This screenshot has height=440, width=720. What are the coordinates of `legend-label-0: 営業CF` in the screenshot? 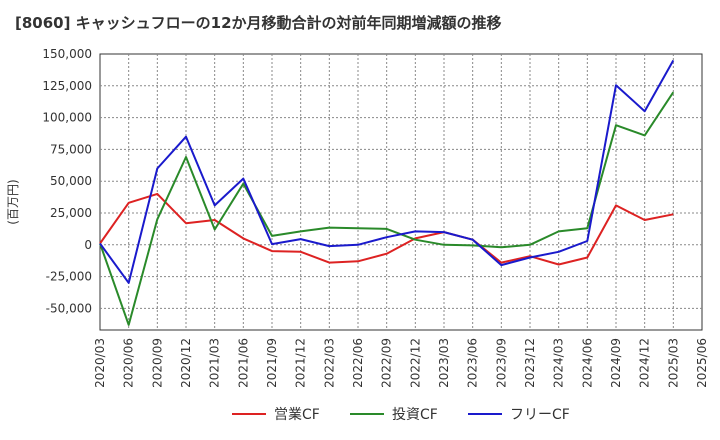 It's located at (297, 415).